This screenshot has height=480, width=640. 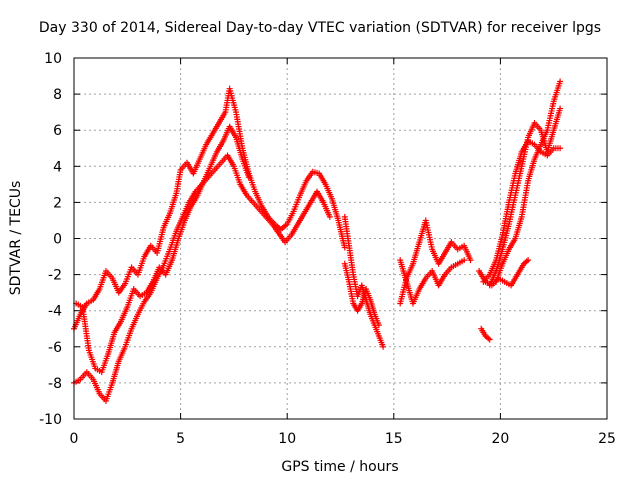 What do you see at coordinates (394, 439) in the screenshot?
I see `x-tick-label: 15` at bounding box center [394, 439].